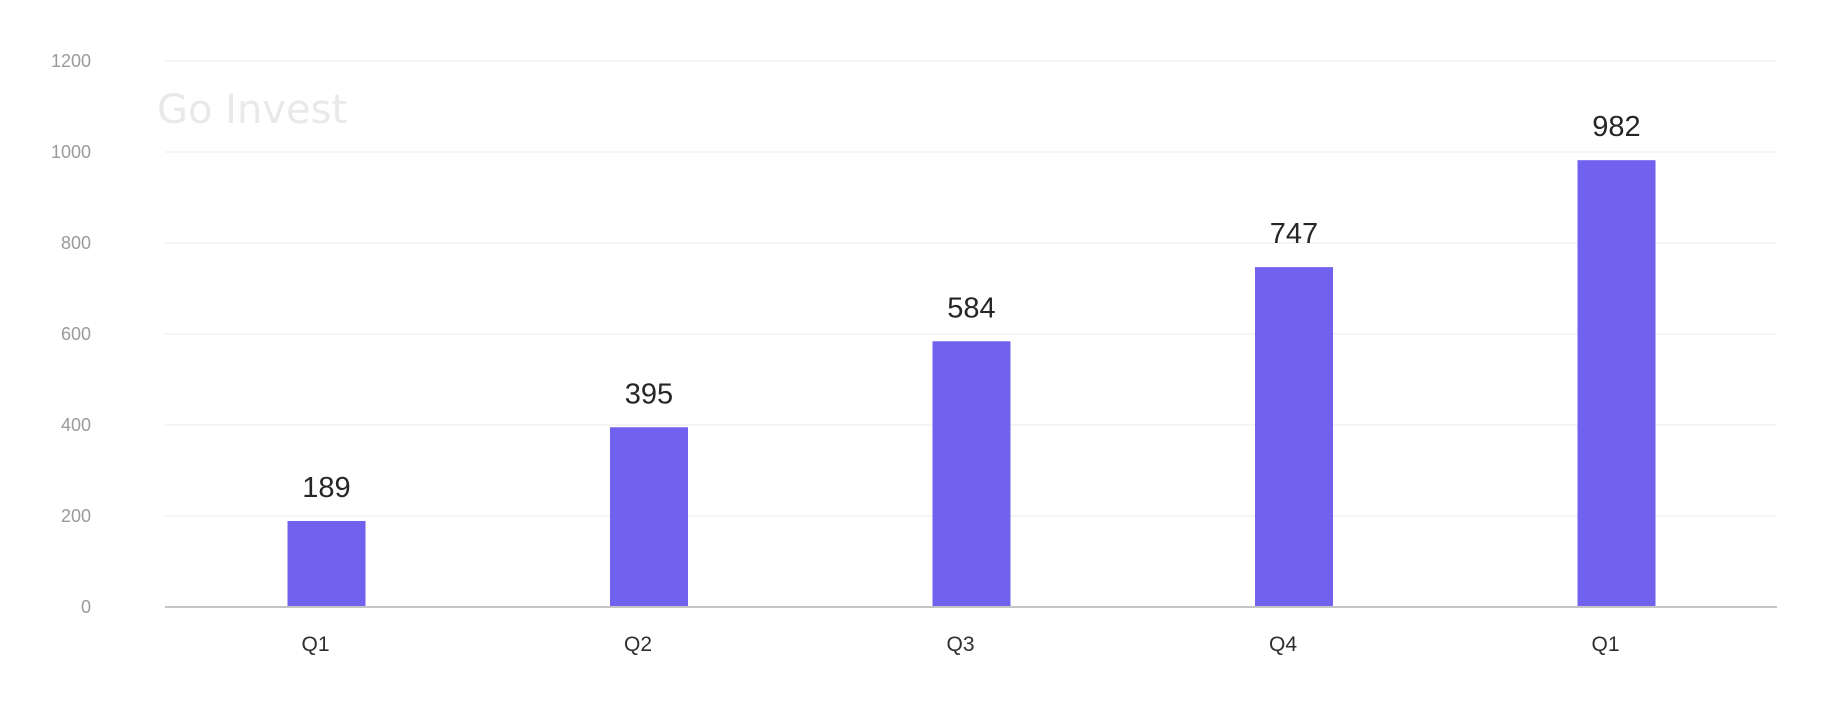 The image size is (1824, 706). What do you see at coordinates (1294, 234) in the screenshot?
I see `bar-value-label: 747` at bounding box center [1294, 234].